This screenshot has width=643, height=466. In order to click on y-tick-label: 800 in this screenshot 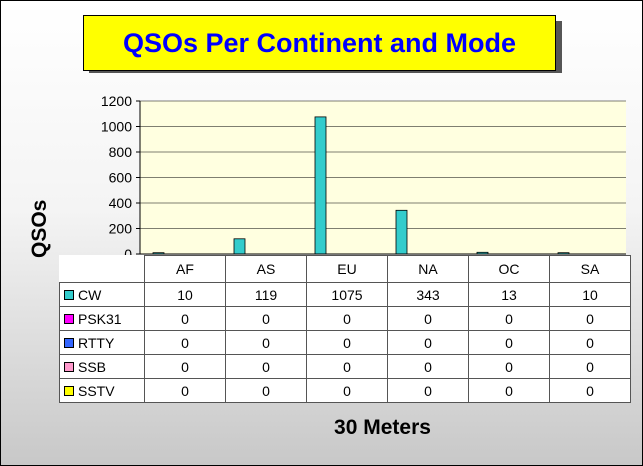, I will do `click(121, 152)`.